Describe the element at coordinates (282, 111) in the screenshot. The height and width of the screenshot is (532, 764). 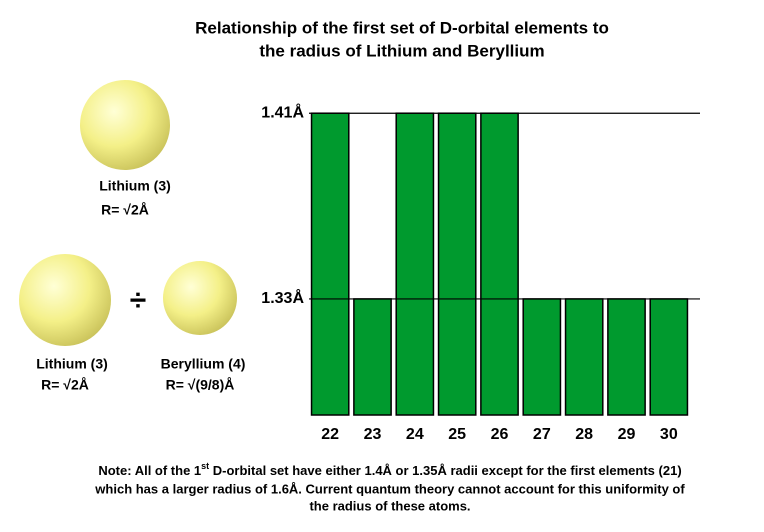
I see `y-tick-label: 1.41Å` at that location.